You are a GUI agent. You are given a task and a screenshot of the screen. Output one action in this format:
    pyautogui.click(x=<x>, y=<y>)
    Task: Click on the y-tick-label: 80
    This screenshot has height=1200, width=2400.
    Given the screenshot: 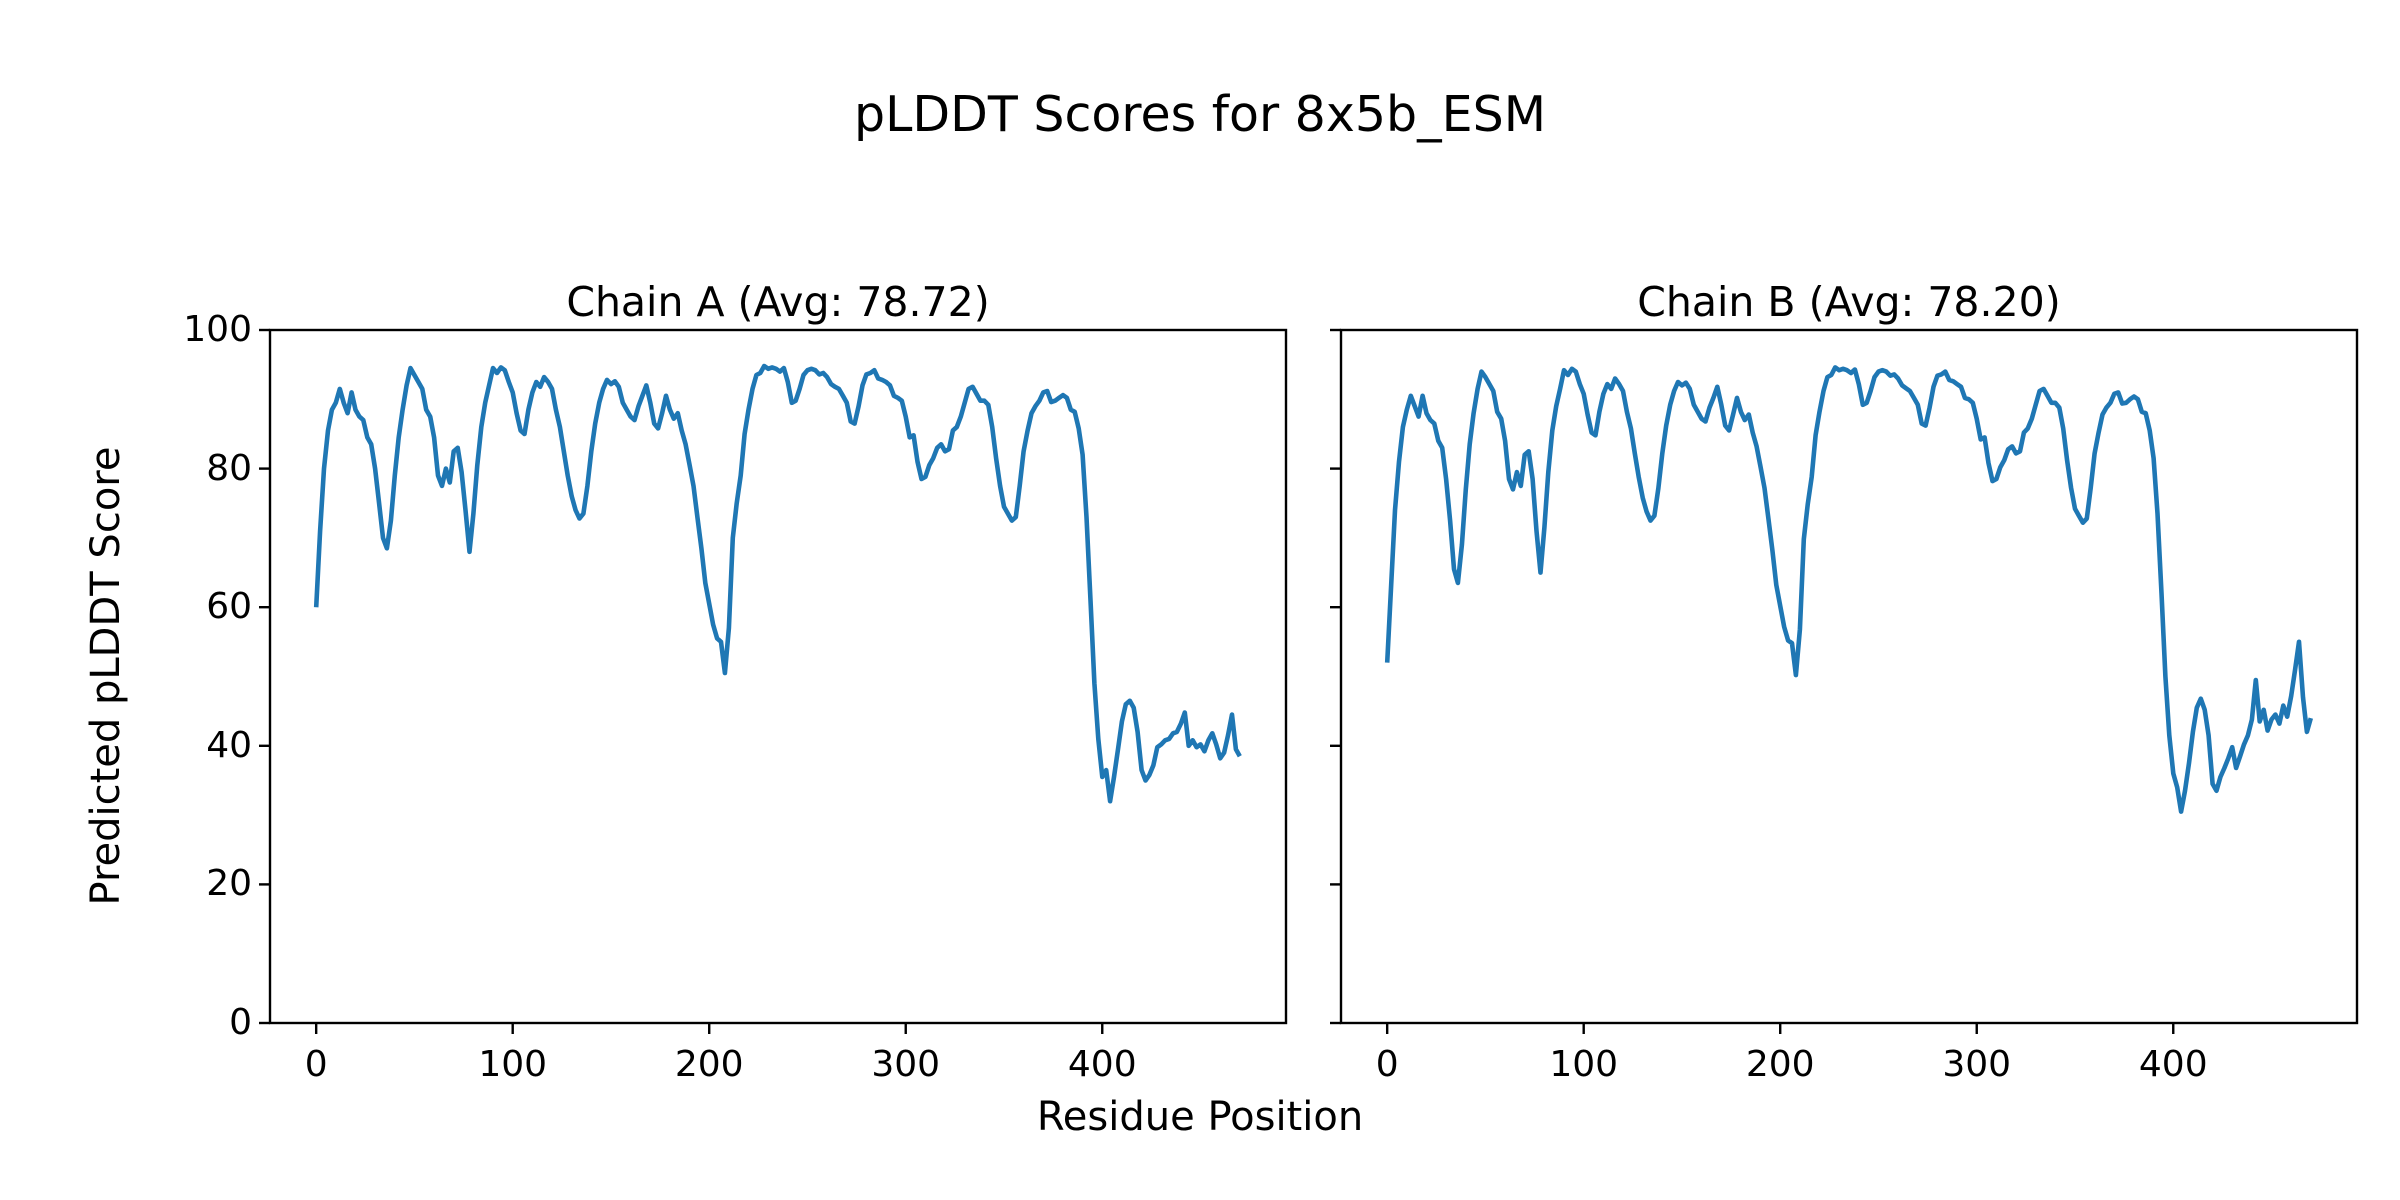 What is the action you would take?
    pyautogui.click(x=229, y=468)
    